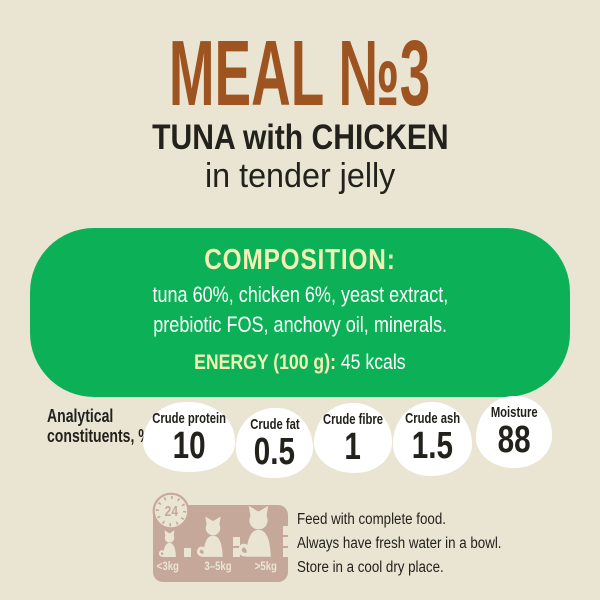  I want to click on instruction-line-1: Feed with complete food., so click(371, 519).